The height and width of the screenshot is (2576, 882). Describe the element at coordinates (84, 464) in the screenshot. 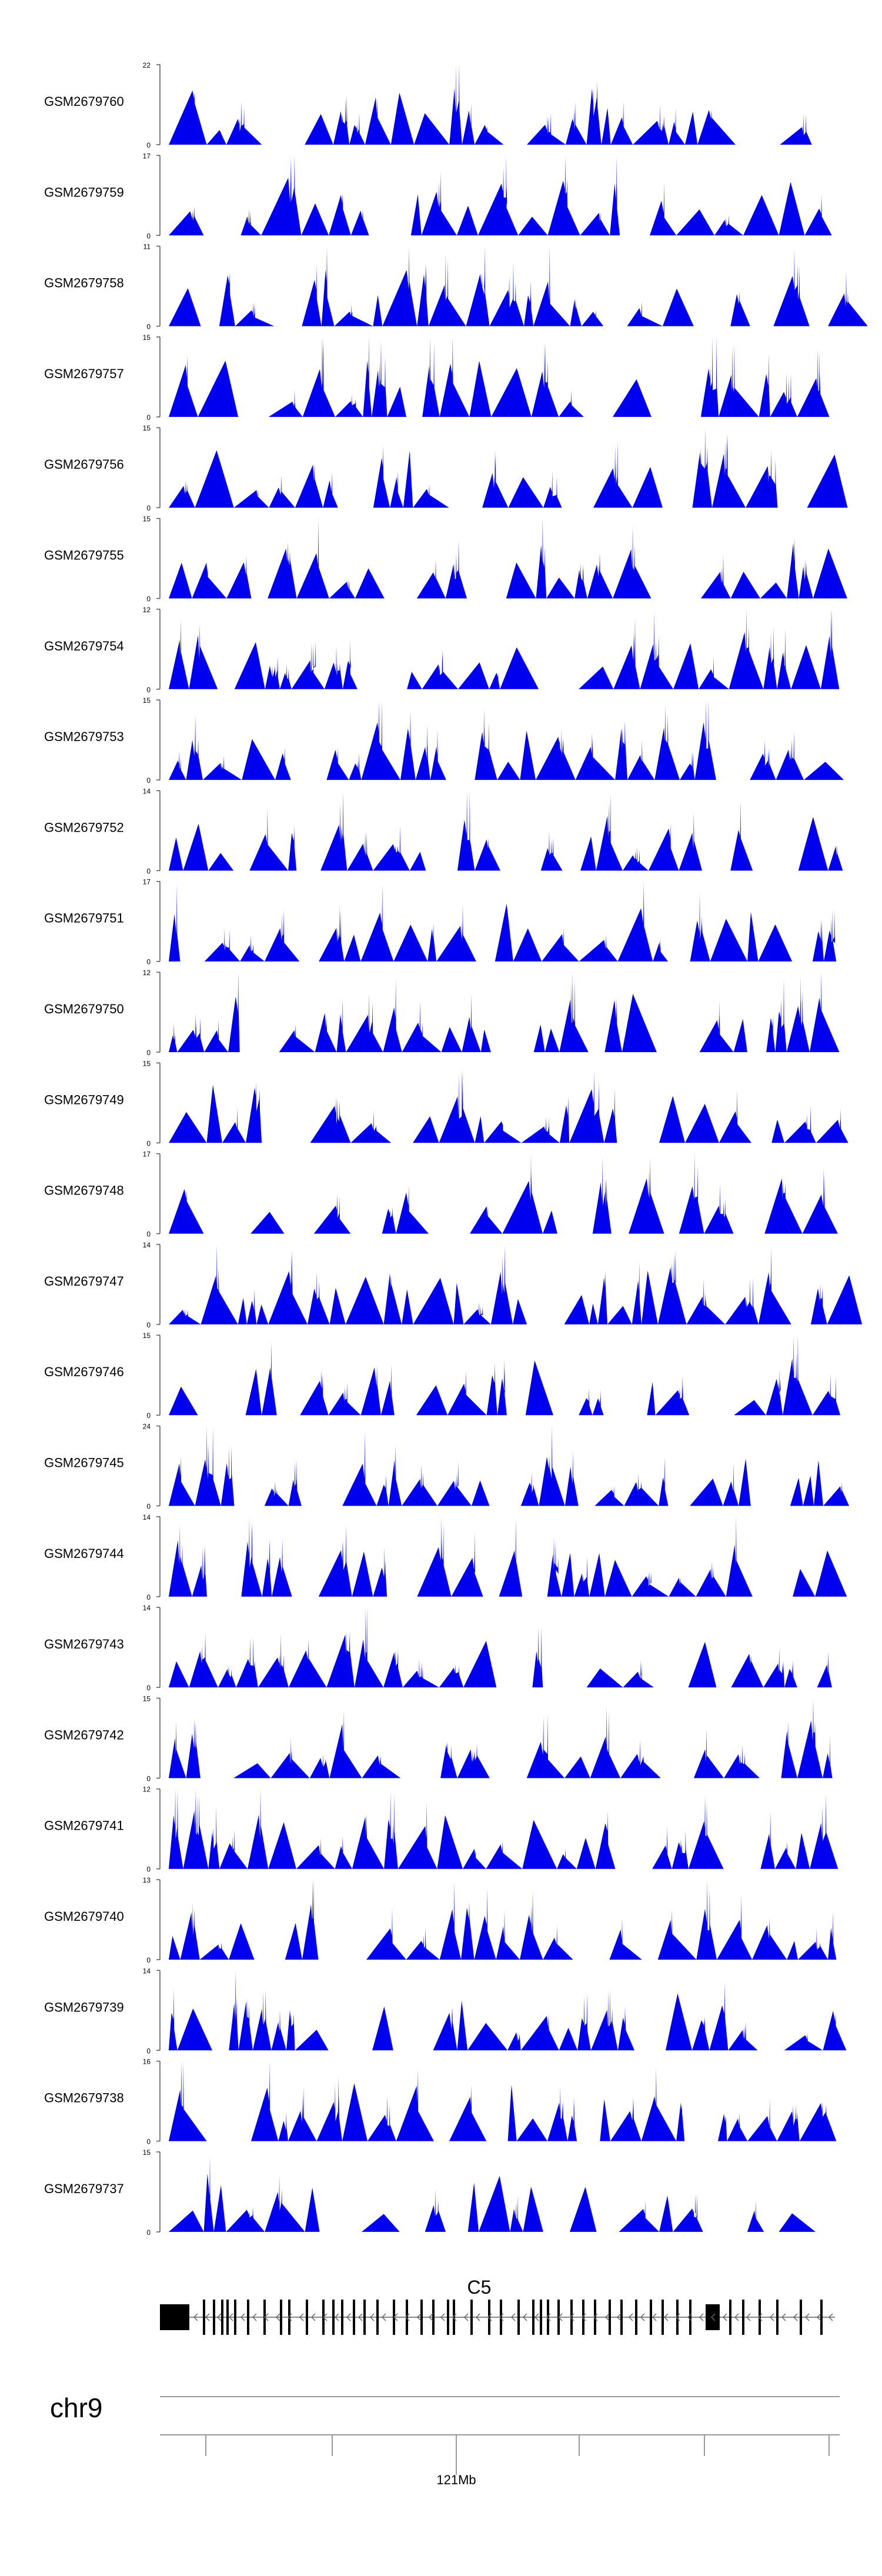

I see `track-label: GSM2679756` at that location.